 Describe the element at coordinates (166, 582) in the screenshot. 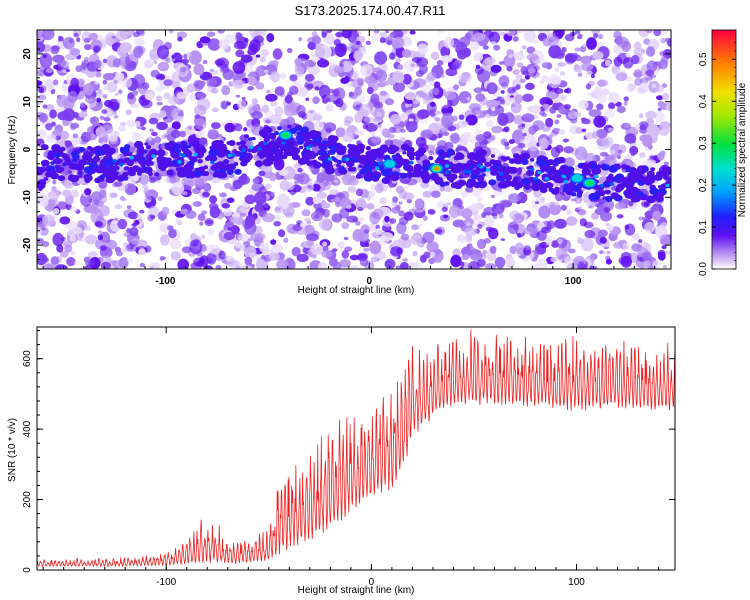

I see `snr-x-tick-label: -100` at that location.